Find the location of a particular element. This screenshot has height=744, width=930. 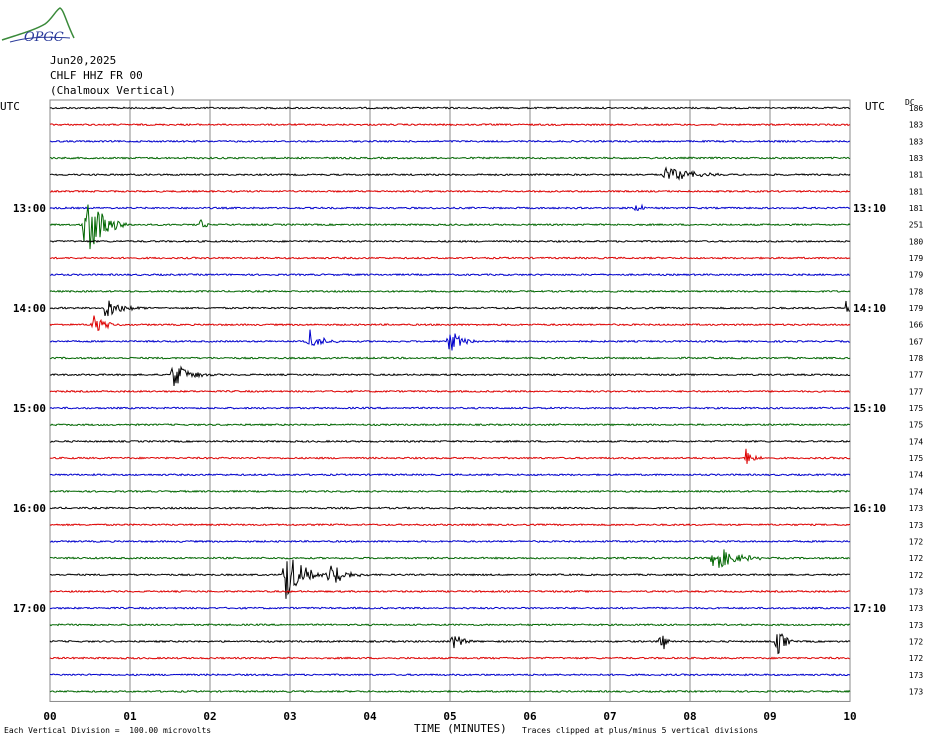

x-tick-label: 07 is located at coordinates (609, 716).